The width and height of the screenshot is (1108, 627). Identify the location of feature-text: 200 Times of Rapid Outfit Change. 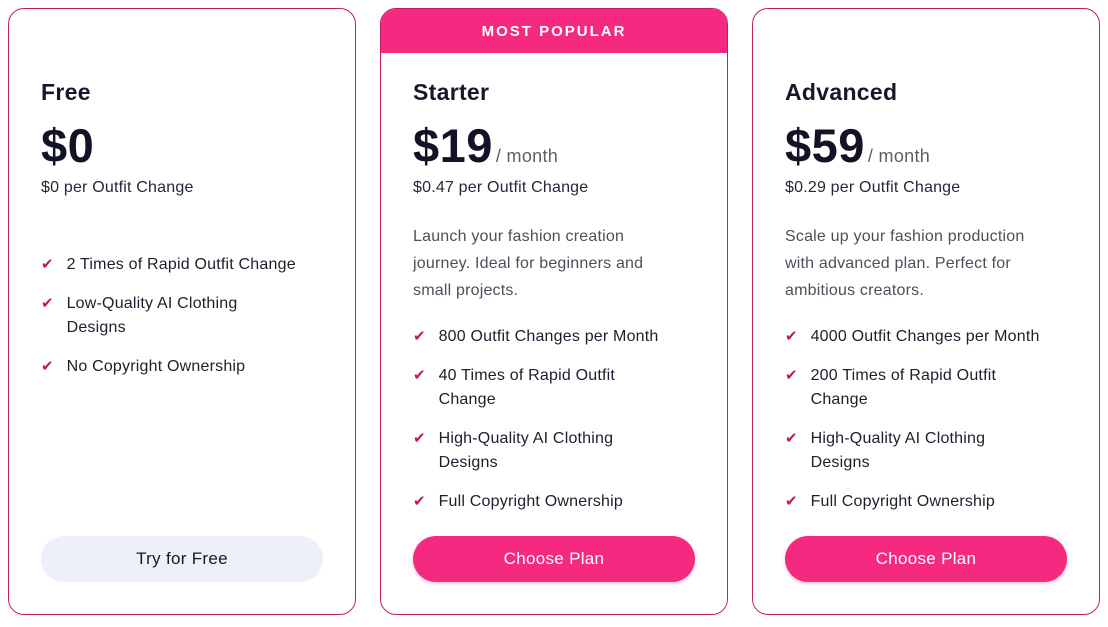
(903, 387).